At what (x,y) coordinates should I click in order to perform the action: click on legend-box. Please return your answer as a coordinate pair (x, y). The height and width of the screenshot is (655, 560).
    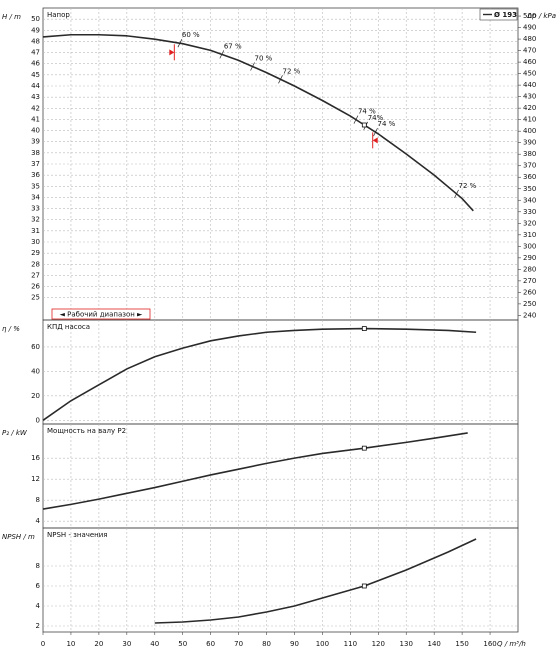
    Looking at the image, I should click on (498, 14).